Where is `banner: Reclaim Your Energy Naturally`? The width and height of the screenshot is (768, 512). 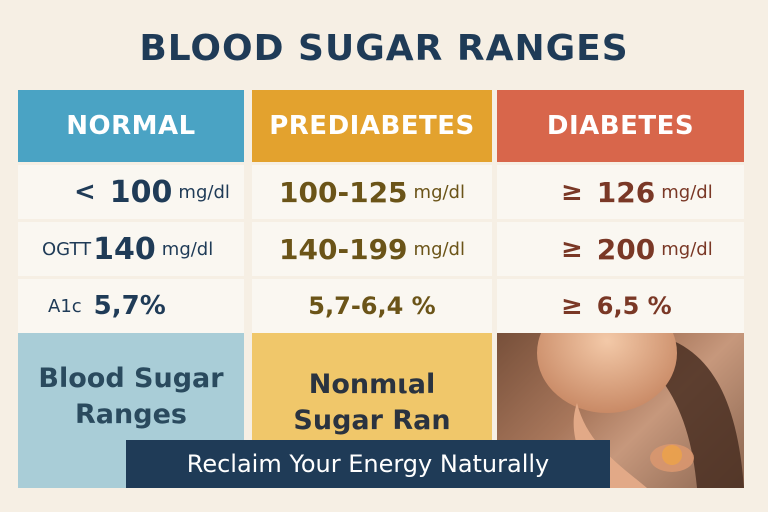
banner: Reclaim Your Energy Naturally is located at coordinates (368, 464).